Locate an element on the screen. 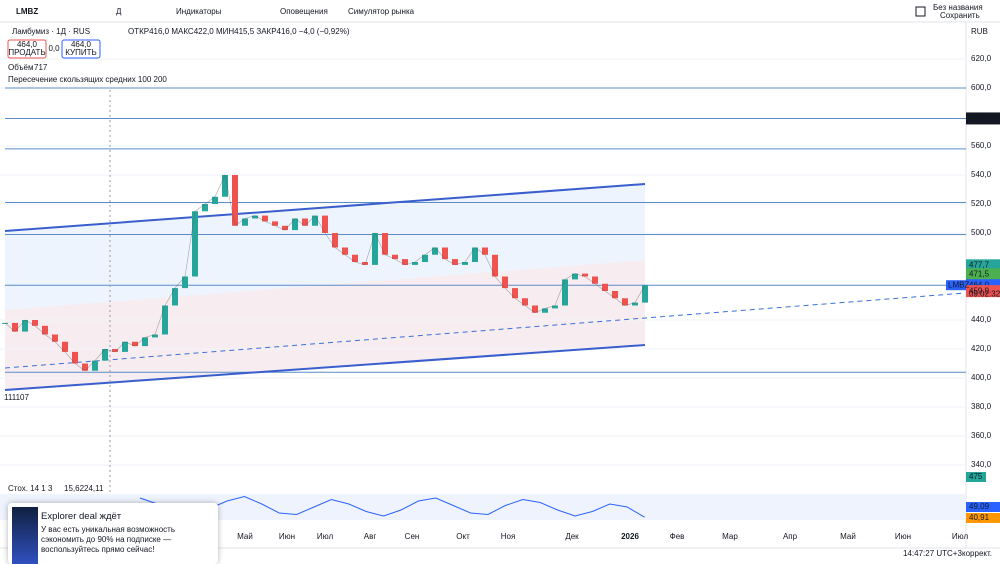 The height and width of the screenshot is (564, 1000). replay: Симулятор рынка is located at coordinates (381, 11).